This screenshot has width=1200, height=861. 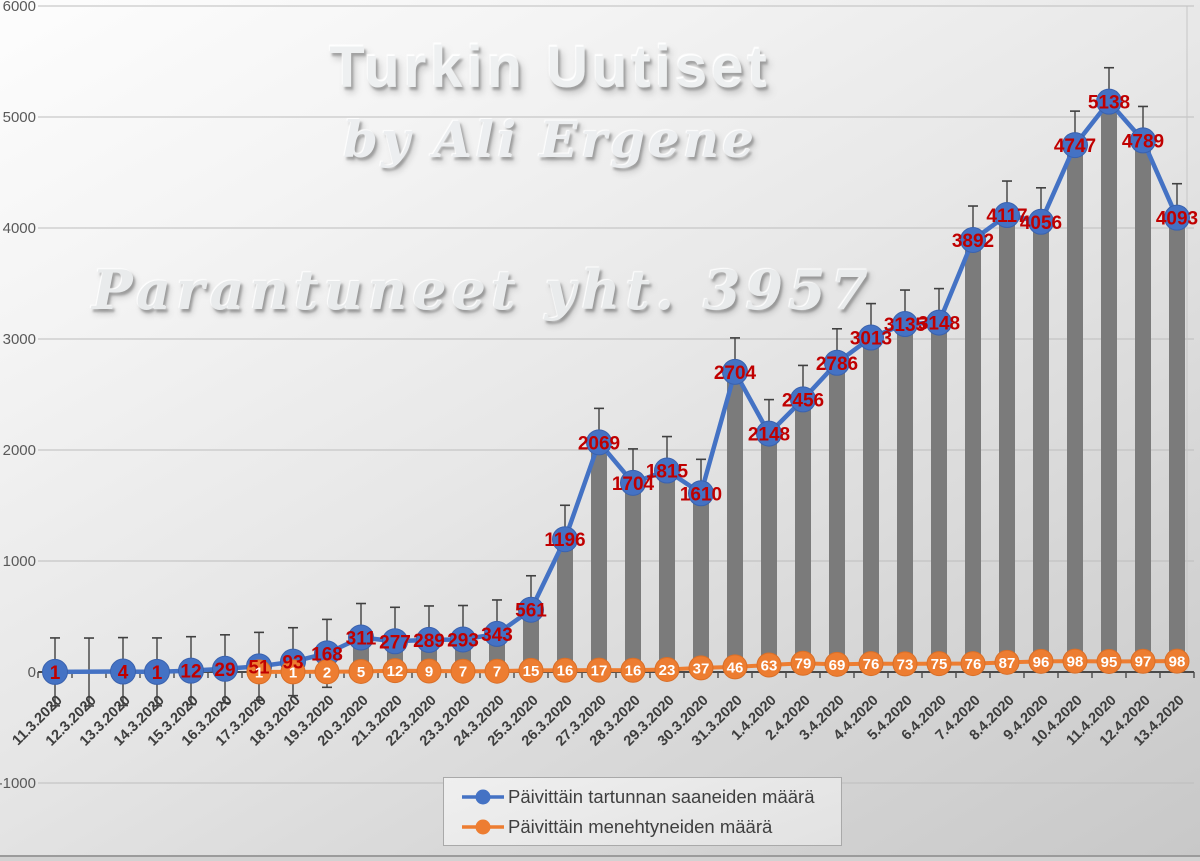 I want to click on window-bottom-edge, so click(x=600, y=856).